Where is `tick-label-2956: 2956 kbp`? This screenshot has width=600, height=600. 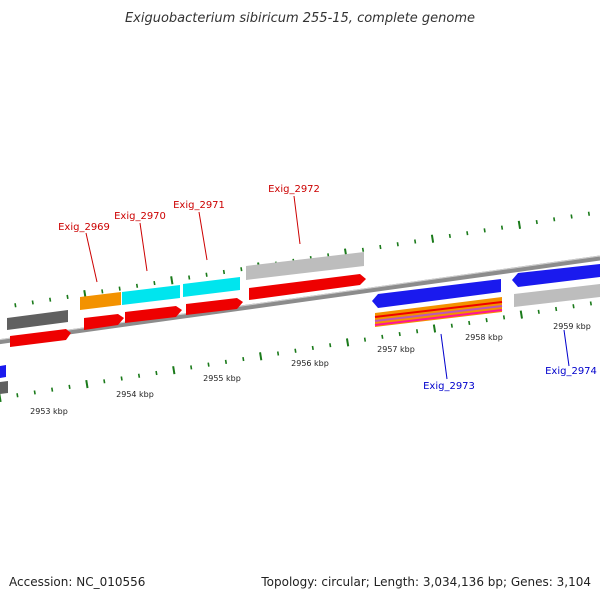 tick-label-2956: 2956 kbp is located at coordinates (310, 363).